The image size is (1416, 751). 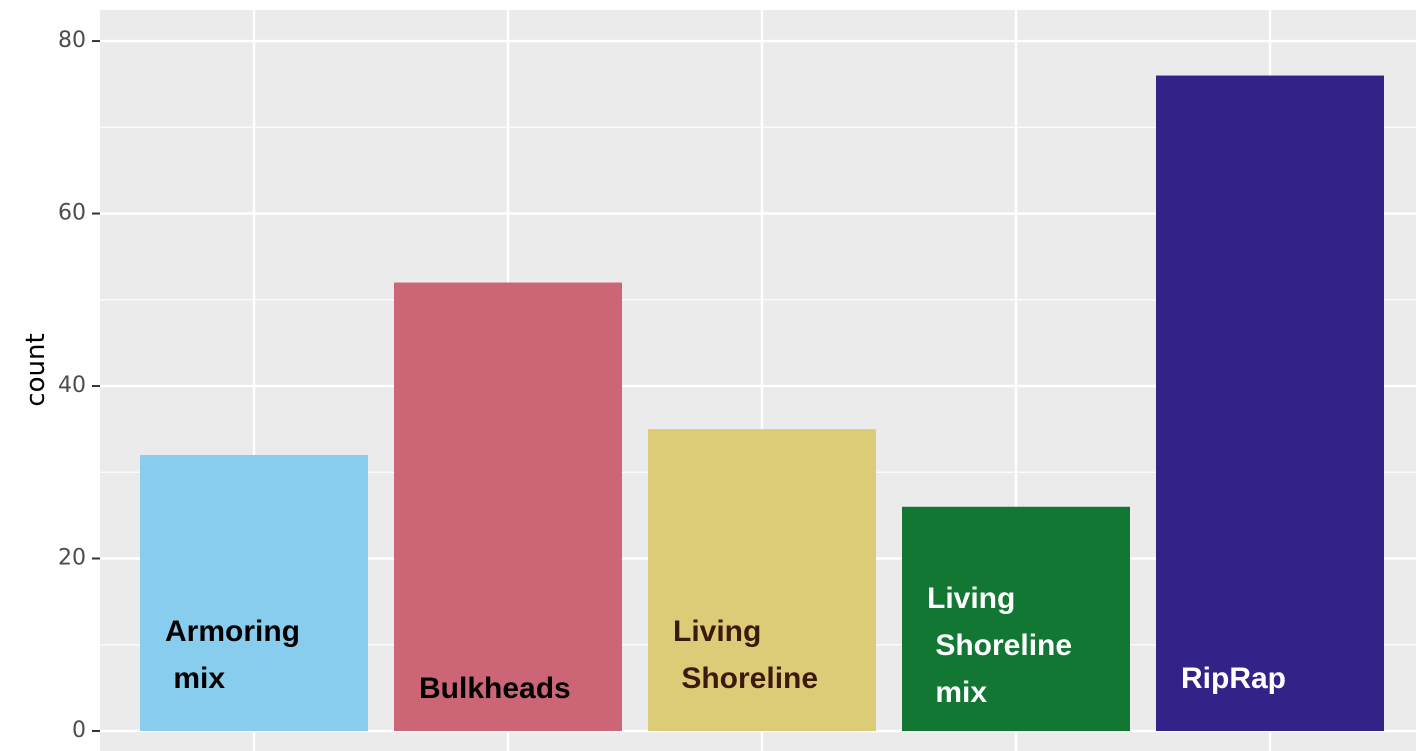 What do you see at coordinates (999, 645) in the screenshot?
I see `bar-label: Living Shoreline mix` at bounding box center [999, 645].